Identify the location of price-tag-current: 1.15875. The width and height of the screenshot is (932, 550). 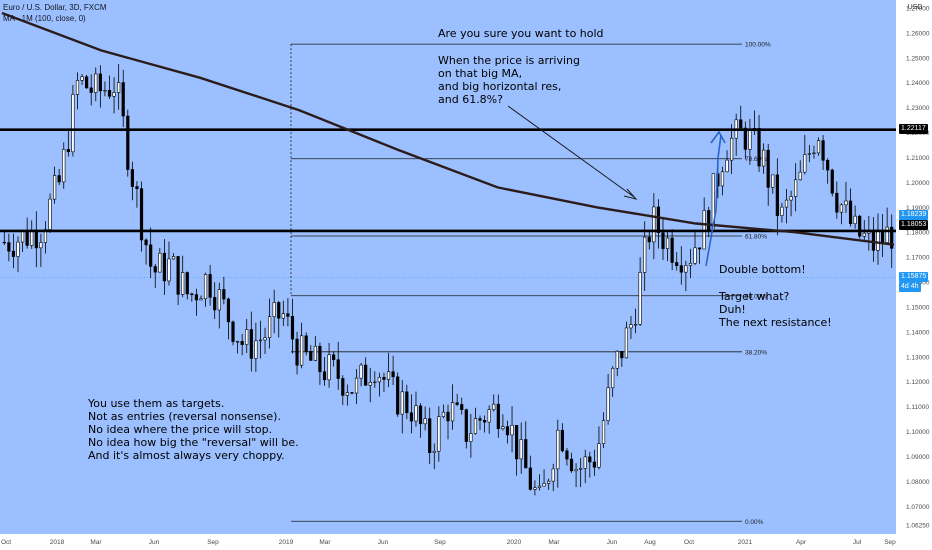
(914, 277).